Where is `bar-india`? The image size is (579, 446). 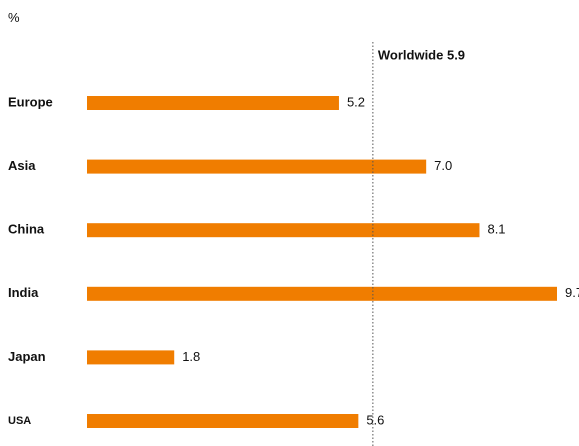
bar-india is located at coordinates (322, 293).